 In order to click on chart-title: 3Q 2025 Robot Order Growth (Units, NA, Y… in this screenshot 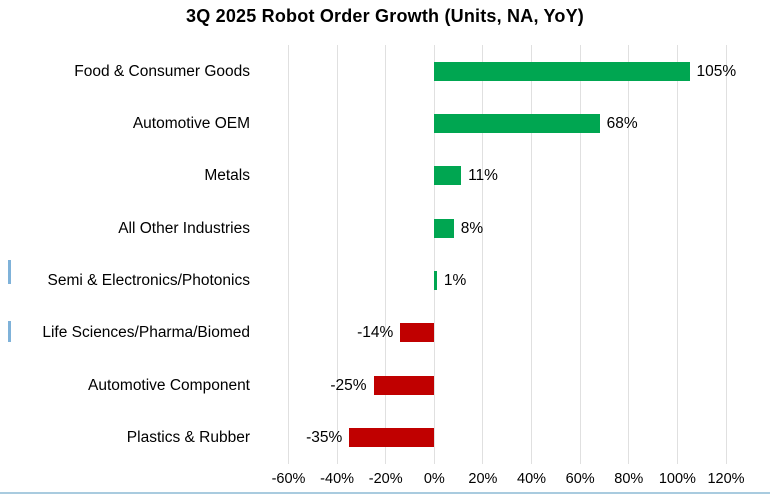, I will do `click(385, 16)`.